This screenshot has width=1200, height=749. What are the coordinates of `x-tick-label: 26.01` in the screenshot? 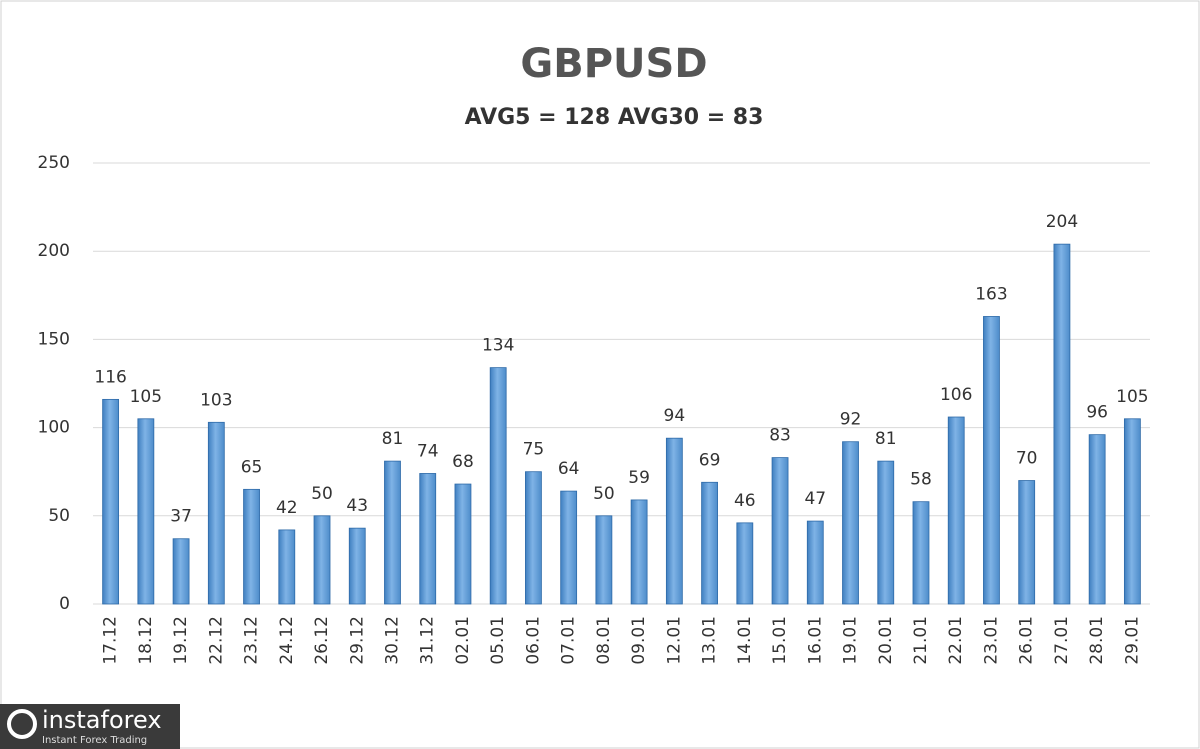 It's located at (1027, 640).